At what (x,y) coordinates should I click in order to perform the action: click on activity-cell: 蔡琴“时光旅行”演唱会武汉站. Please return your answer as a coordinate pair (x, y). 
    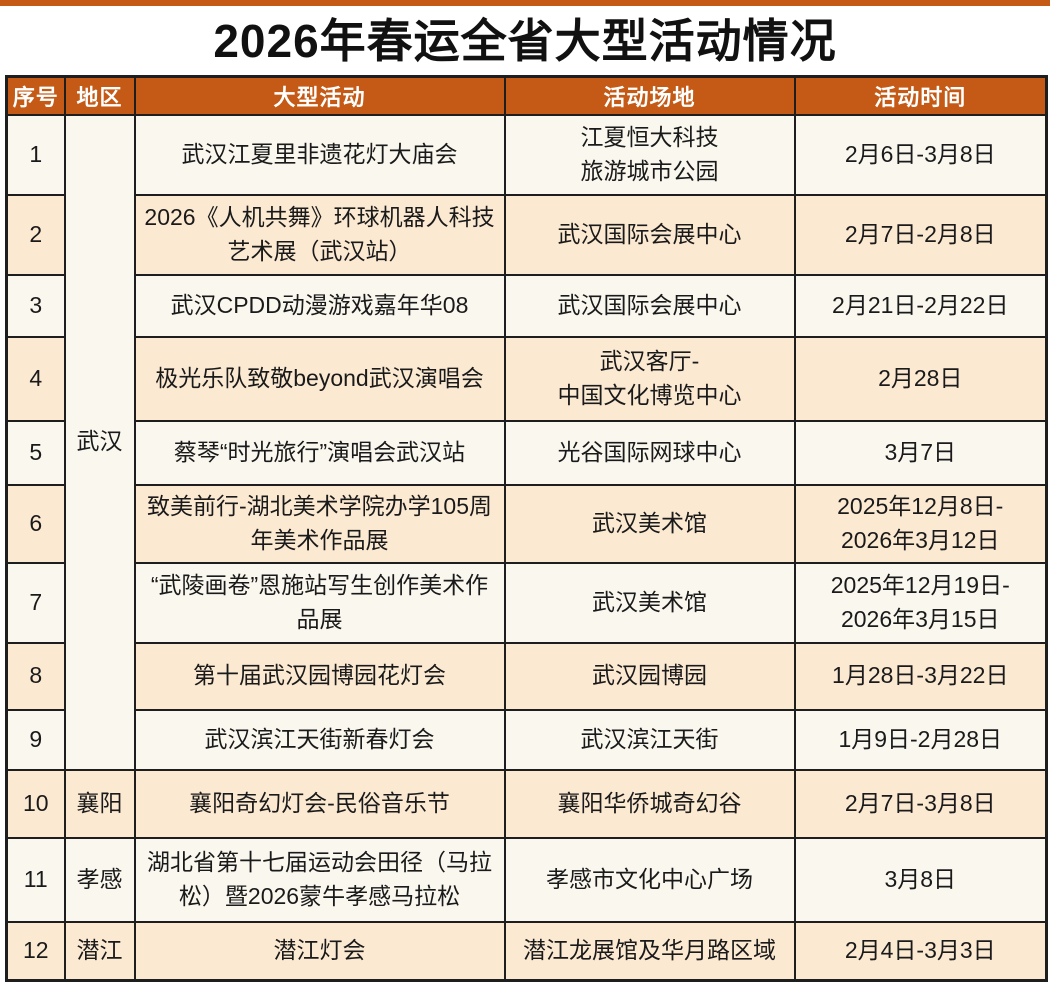
    Looking at the image, I should click on (319, 452).